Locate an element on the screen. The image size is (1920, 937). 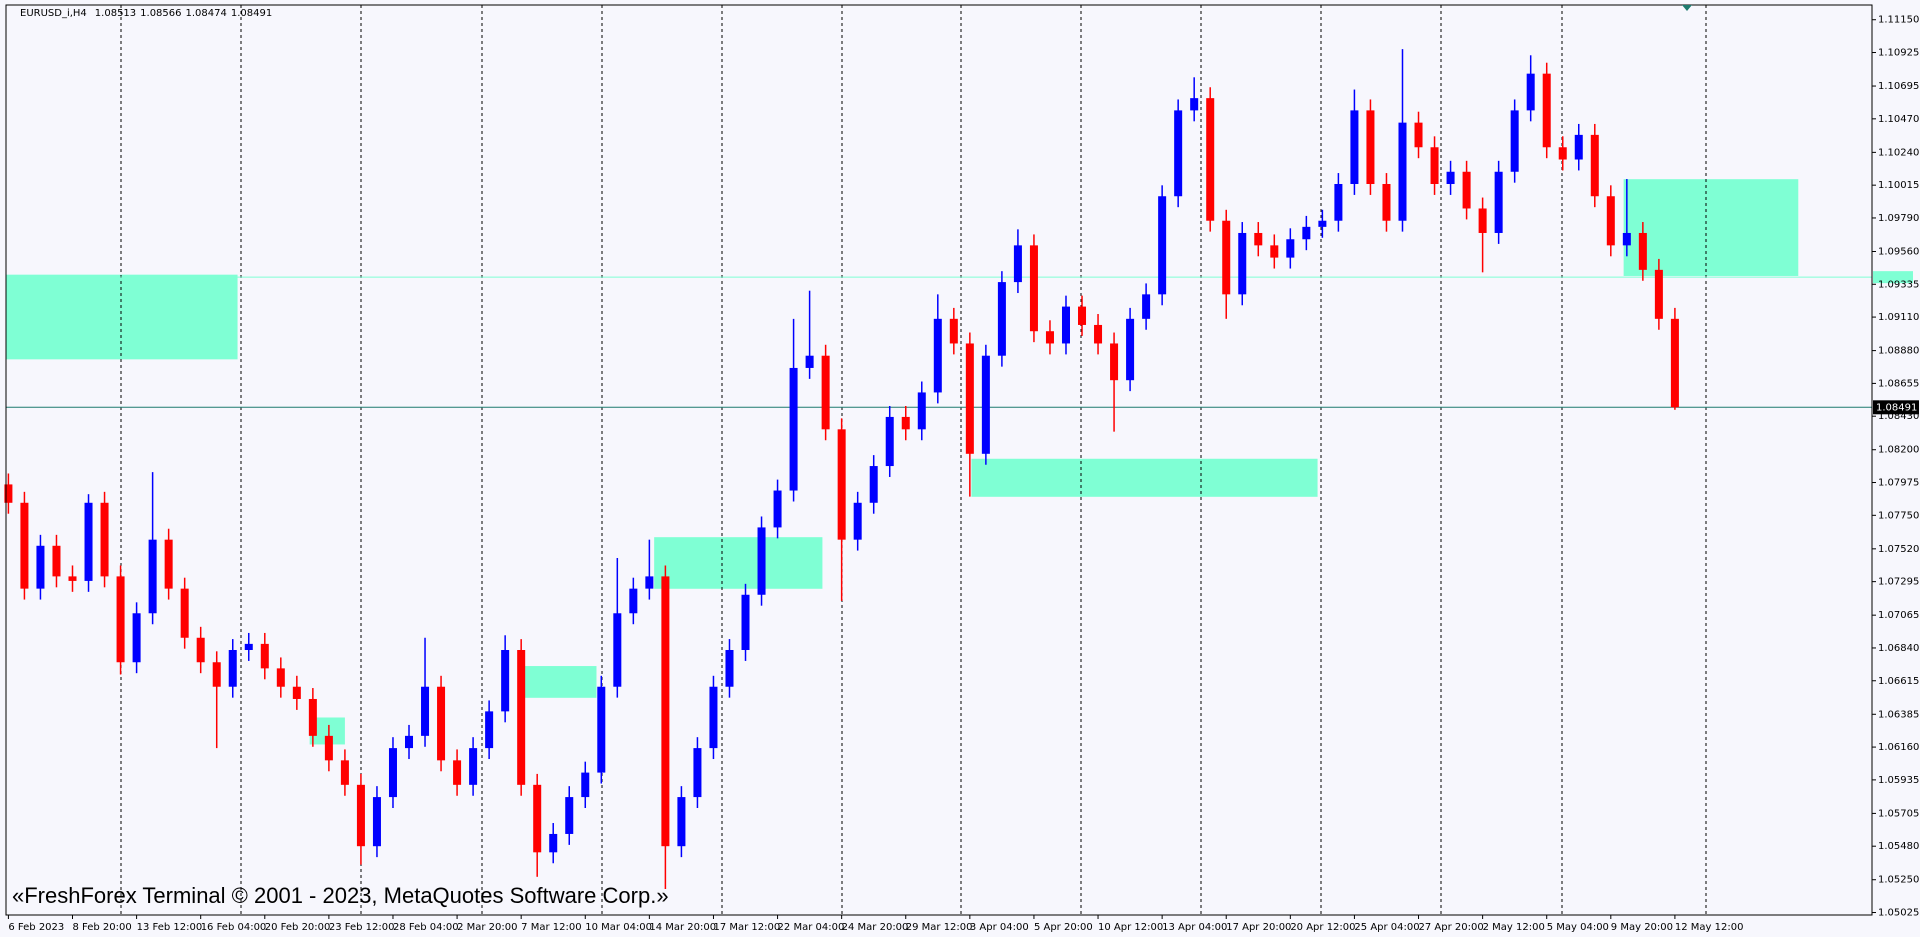
y-tick-label: 1.07295 is located at coordinates (1898, 582).